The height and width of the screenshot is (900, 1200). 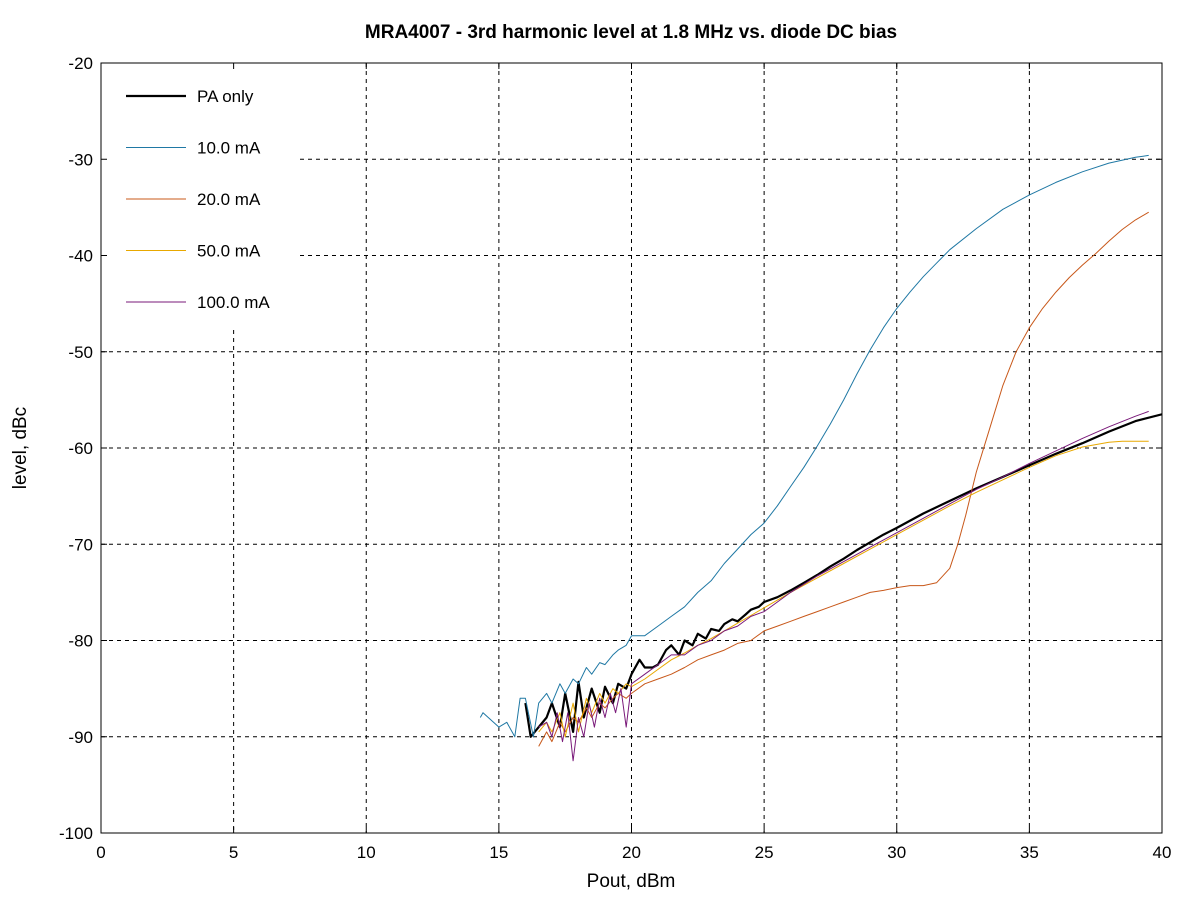 I want to click on x-tick-label: 0, so click(x=100, y=852).